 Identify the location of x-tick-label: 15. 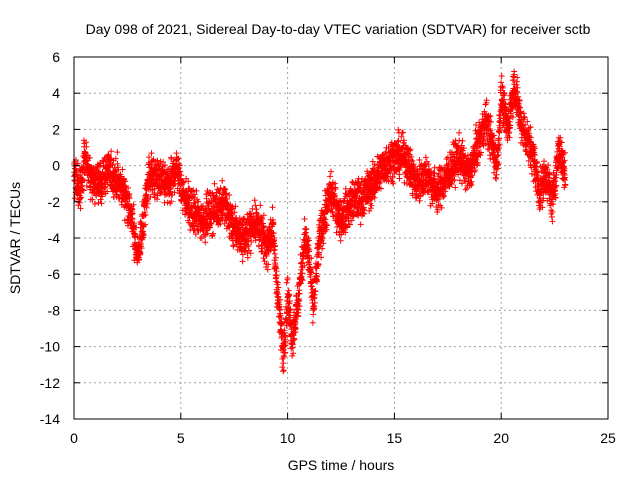
(395, 438).